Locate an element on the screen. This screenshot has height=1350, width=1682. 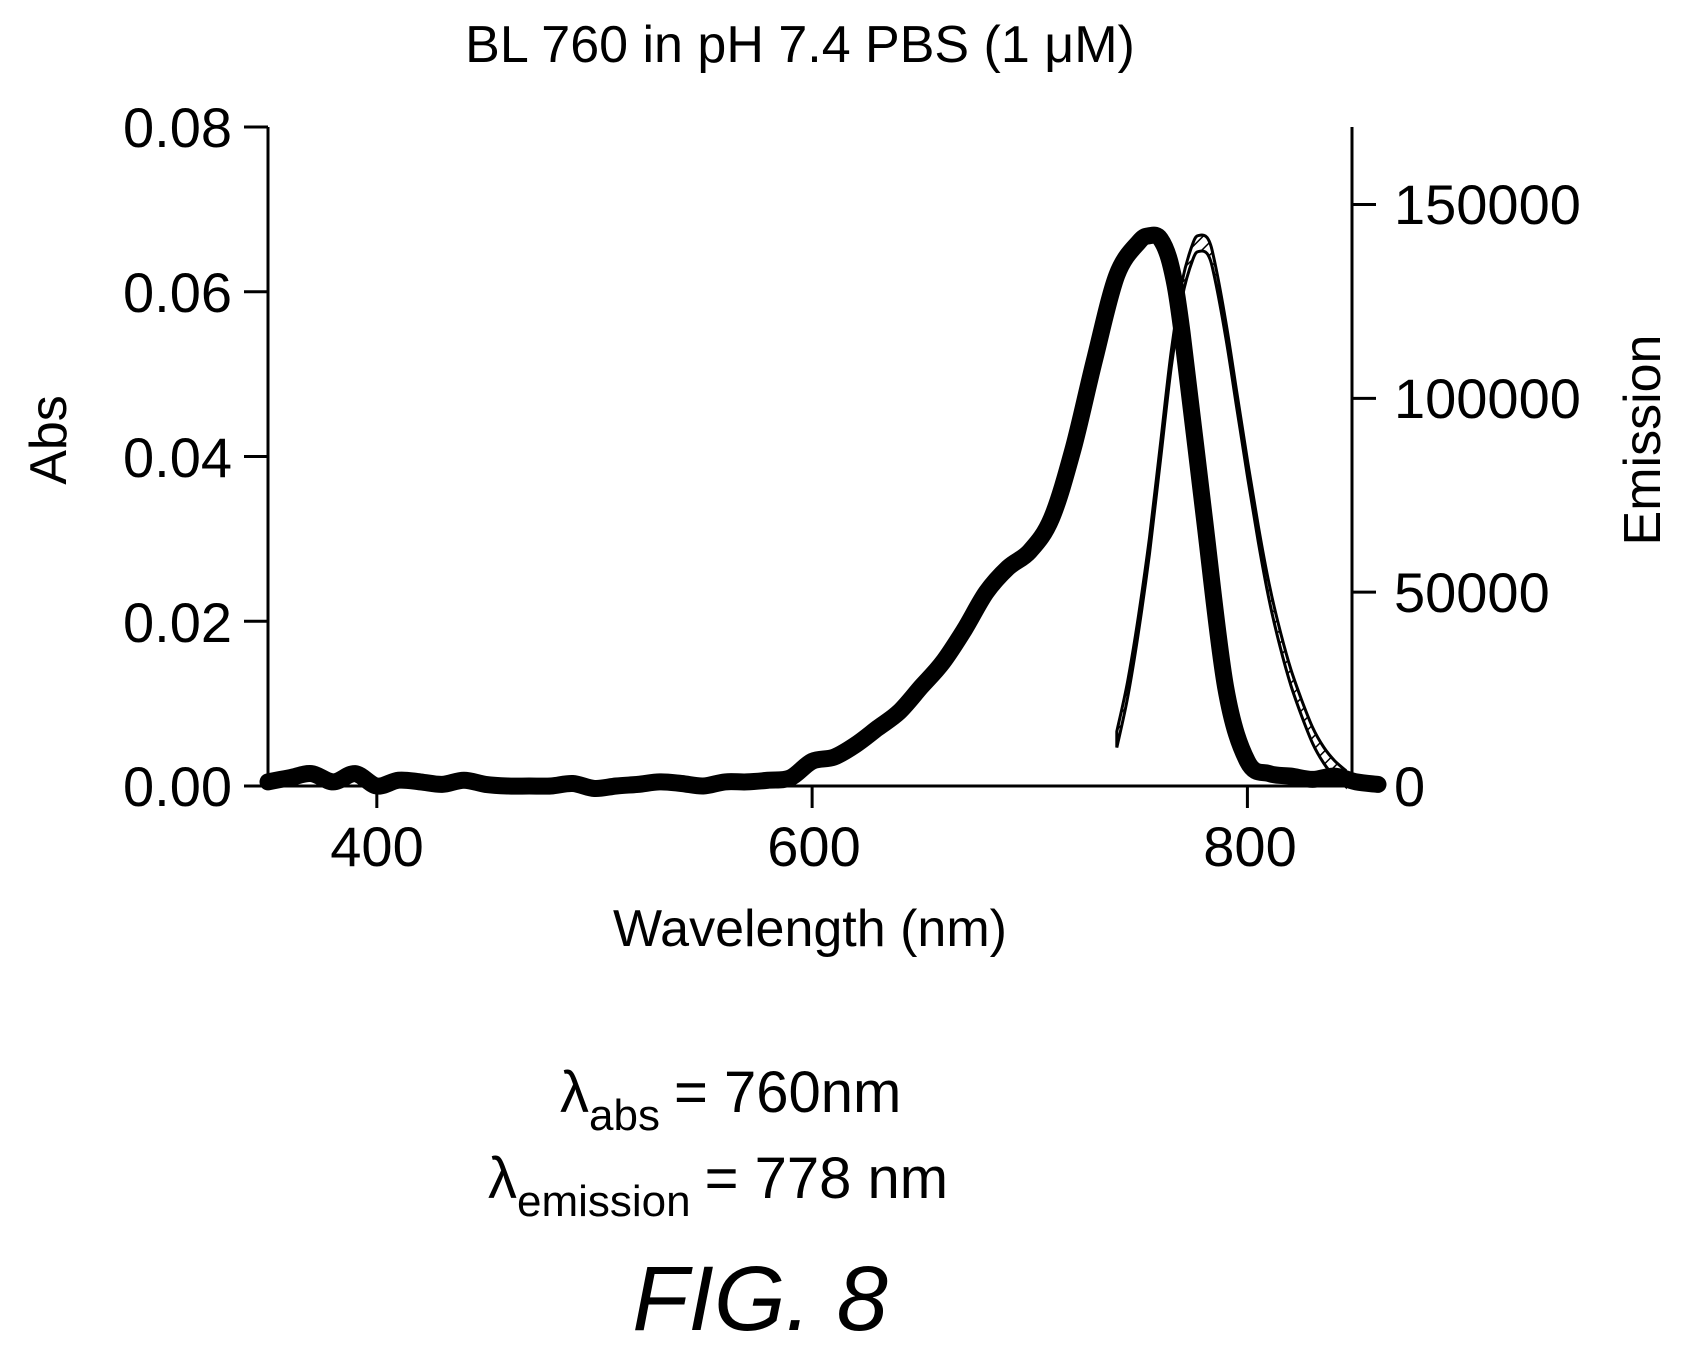
chart-title: BL 760 in pH 7.4 PBS (1 μM) is located at coordinates (800, 45).